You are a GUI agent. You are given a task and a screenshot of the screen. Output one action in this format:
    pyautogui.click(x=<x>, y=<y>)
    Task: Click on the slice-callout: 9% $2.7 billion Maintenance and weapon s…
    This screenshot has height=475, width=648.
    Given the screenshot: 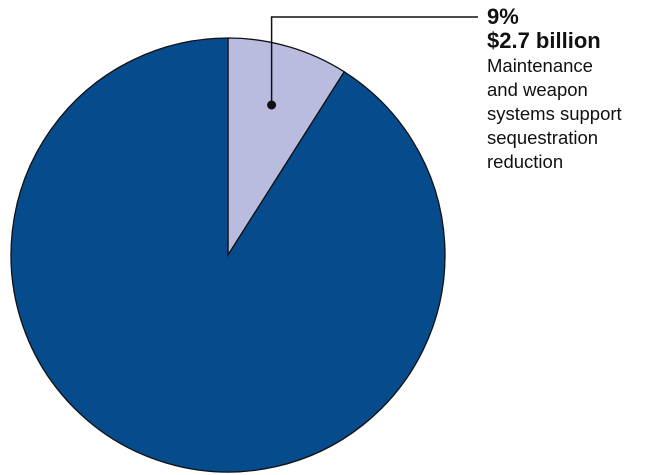 What is the action you would take?
    pyautogui.click(x=567, y=89)
    